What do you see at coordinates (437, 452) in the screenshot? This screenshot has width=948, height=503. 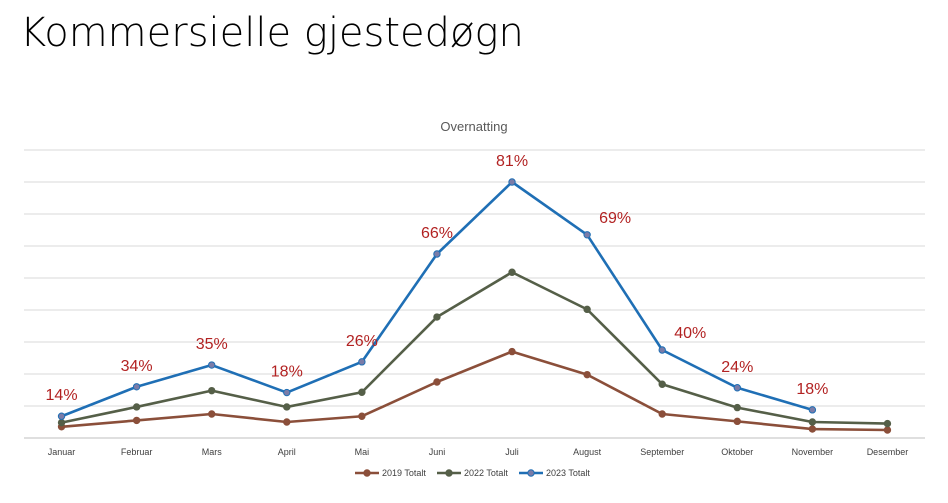 I see `x-tick-label: Juni` at bounding box center [437, 452].